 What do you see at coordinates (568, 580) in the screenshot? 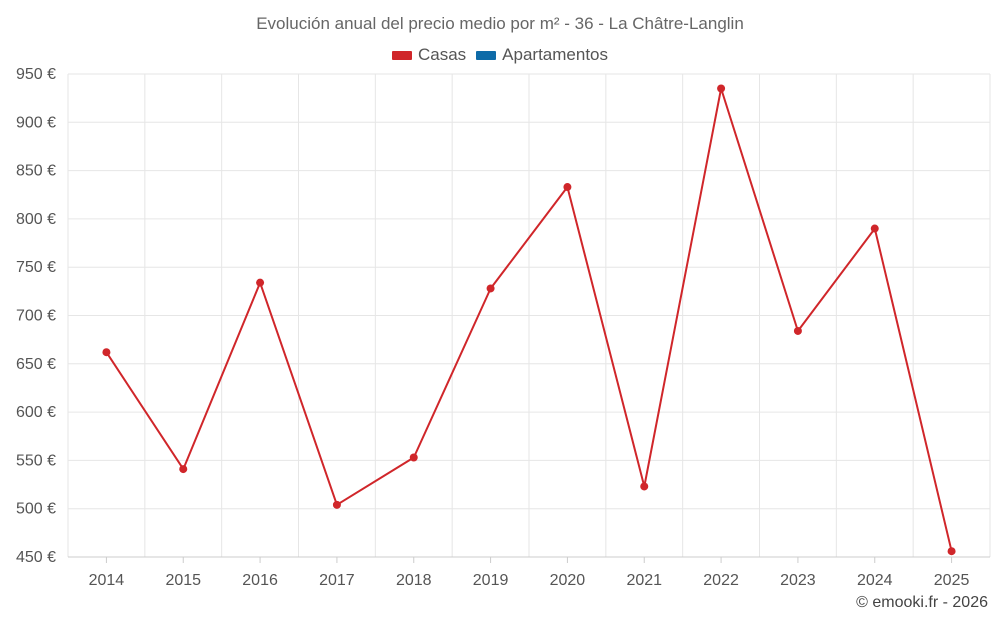
I see `x-tick-label: 2020` at bounding box center [568, 580].